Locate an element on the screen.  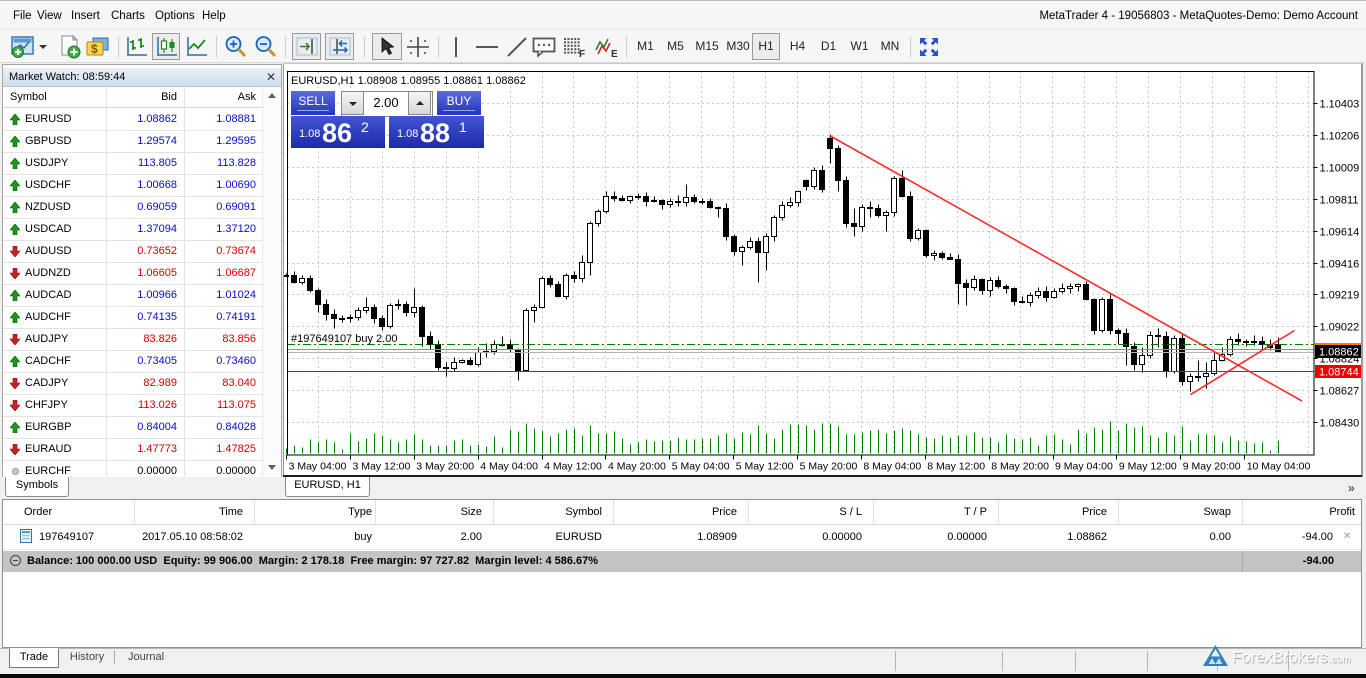
svg-text: 5 May 04:00 is located at coordinates (701, 467).